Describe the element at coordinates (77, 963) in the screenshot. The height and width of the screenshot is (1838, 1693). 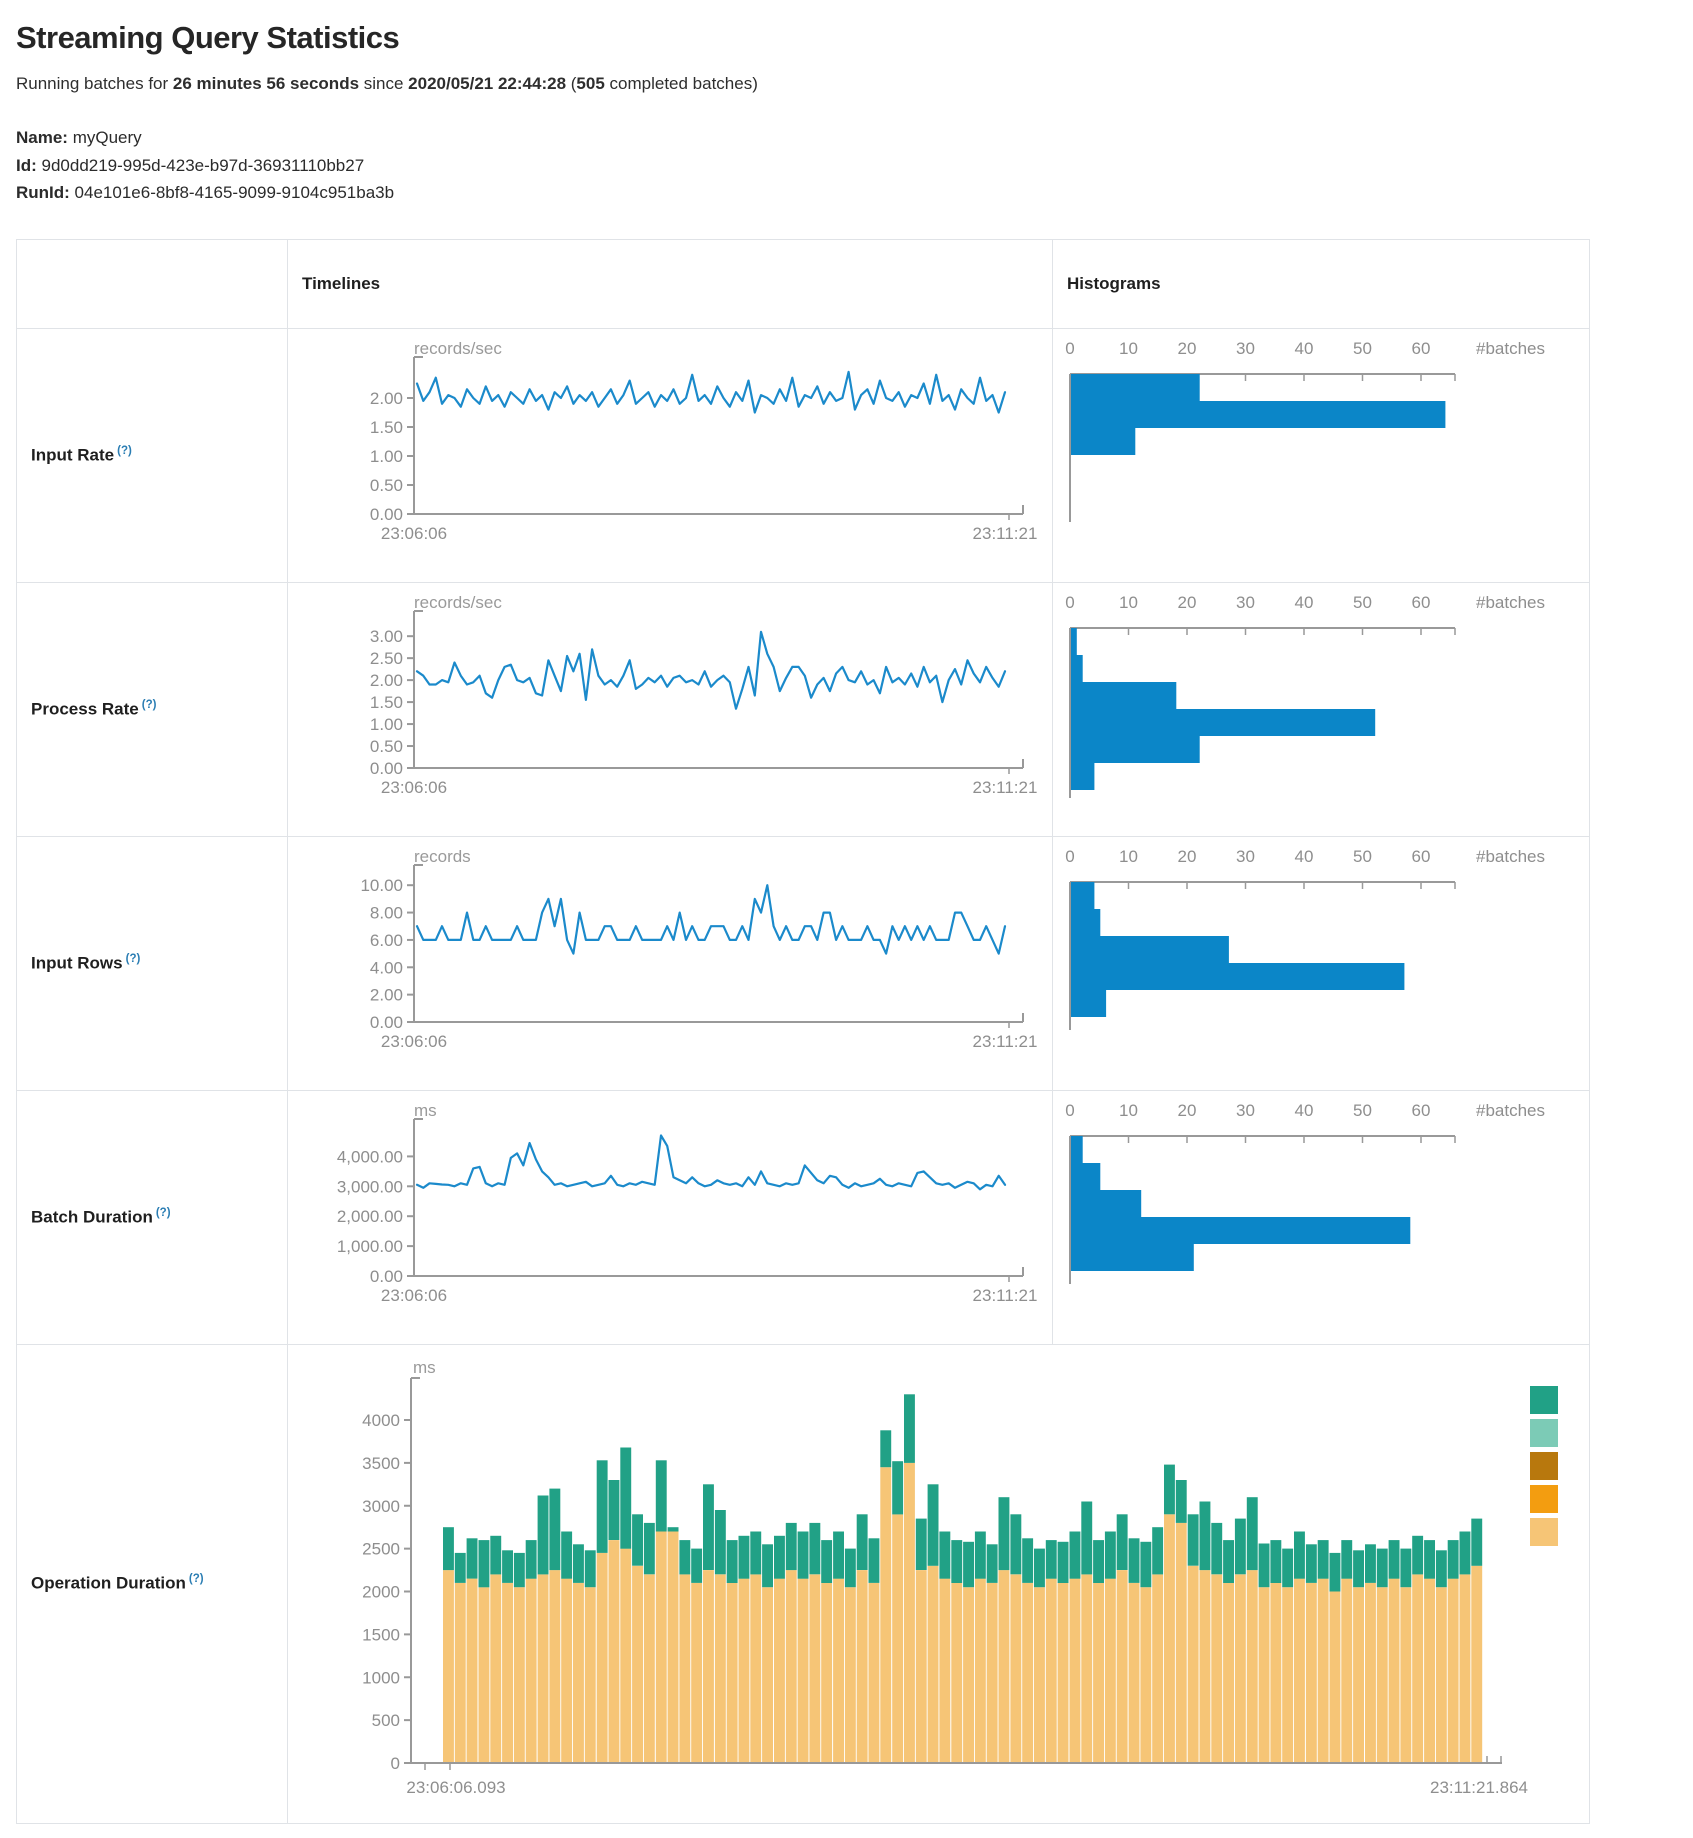
I see `metric-label: Input Rows` at that location.